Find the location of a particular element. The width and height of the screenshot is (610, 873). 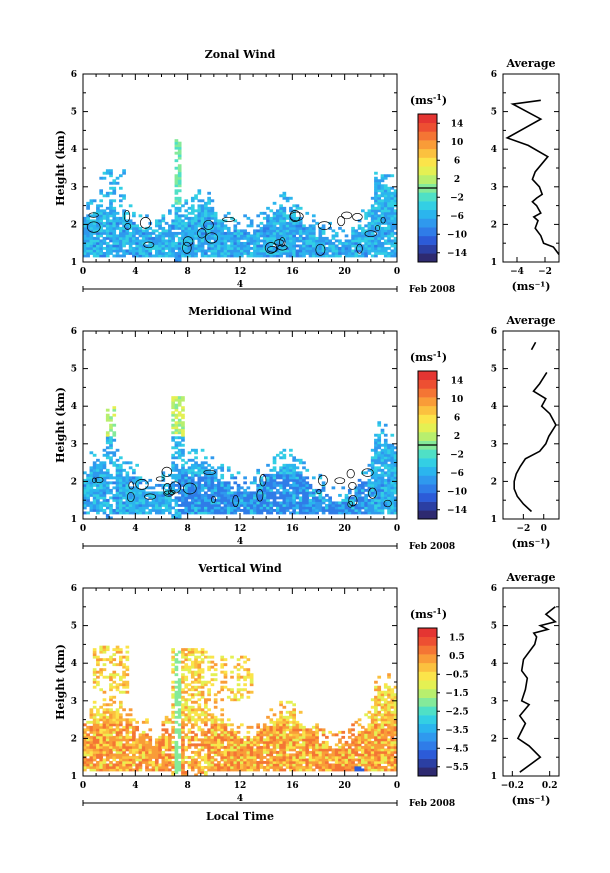

zonal-profile-line is located at coordinates (532, 177).